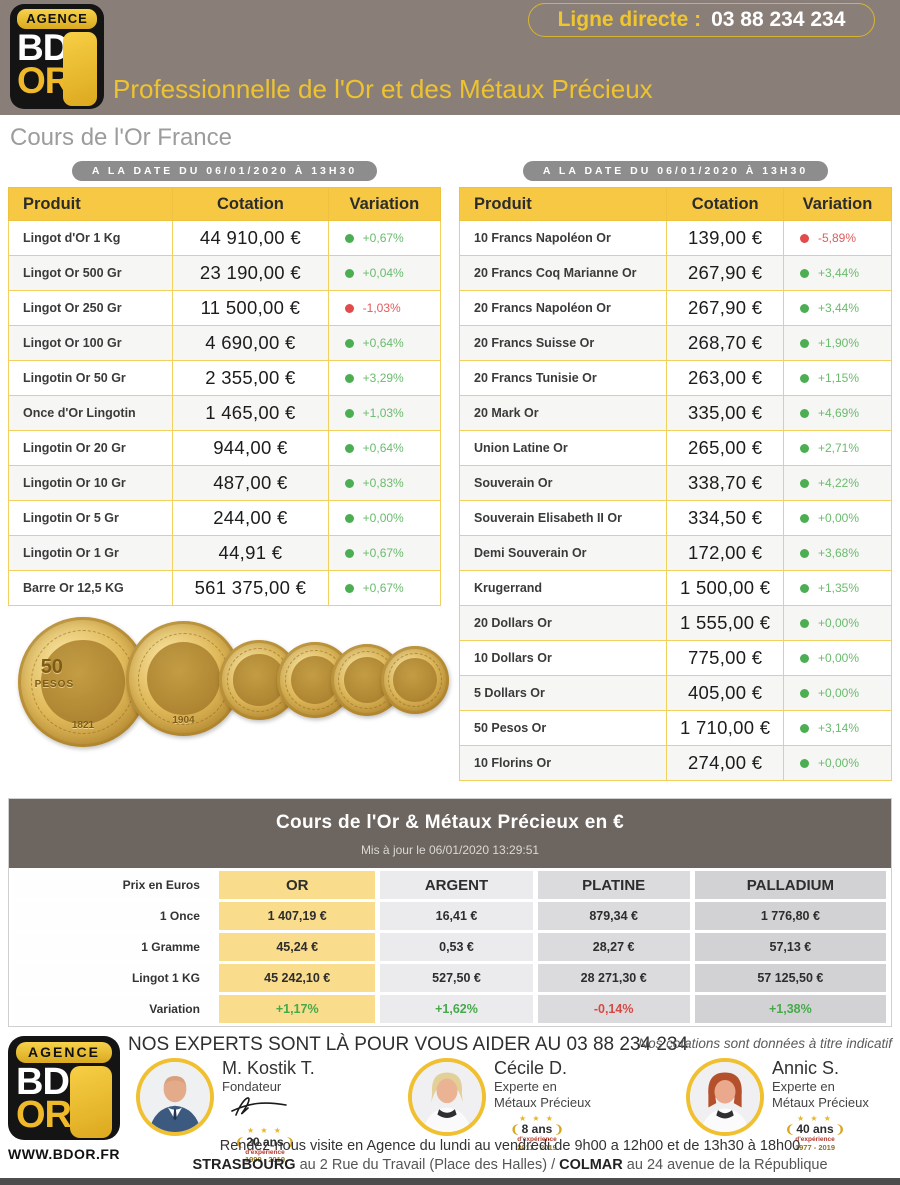 This screenshot has height=1185, width=900. Describe the element at coordinates (450, 1009) in the screenshot. I see `metals-row: Variation +1,17% +1,62% -0,14% +1,38%` at that location.